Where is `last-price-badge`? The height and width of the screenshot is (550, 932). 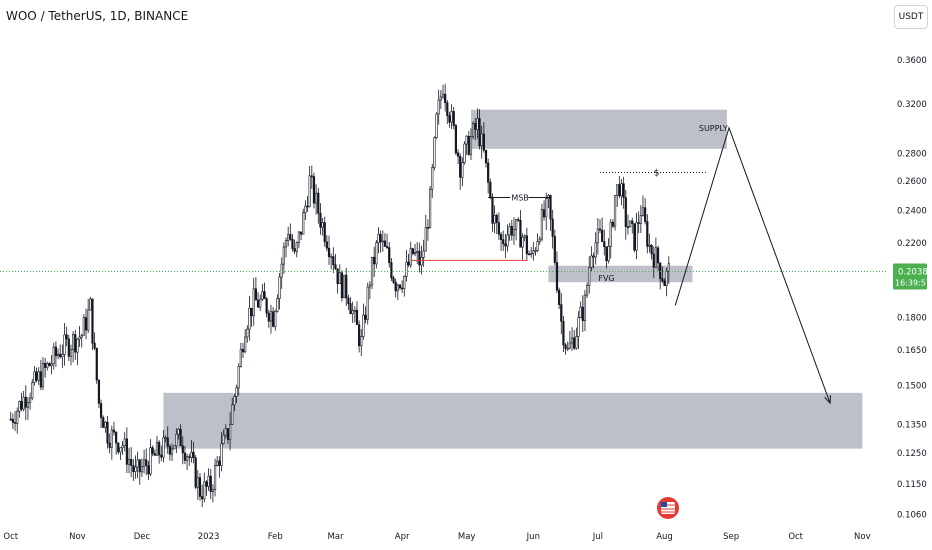 last-price-badge is located at coordinates (910, 276).